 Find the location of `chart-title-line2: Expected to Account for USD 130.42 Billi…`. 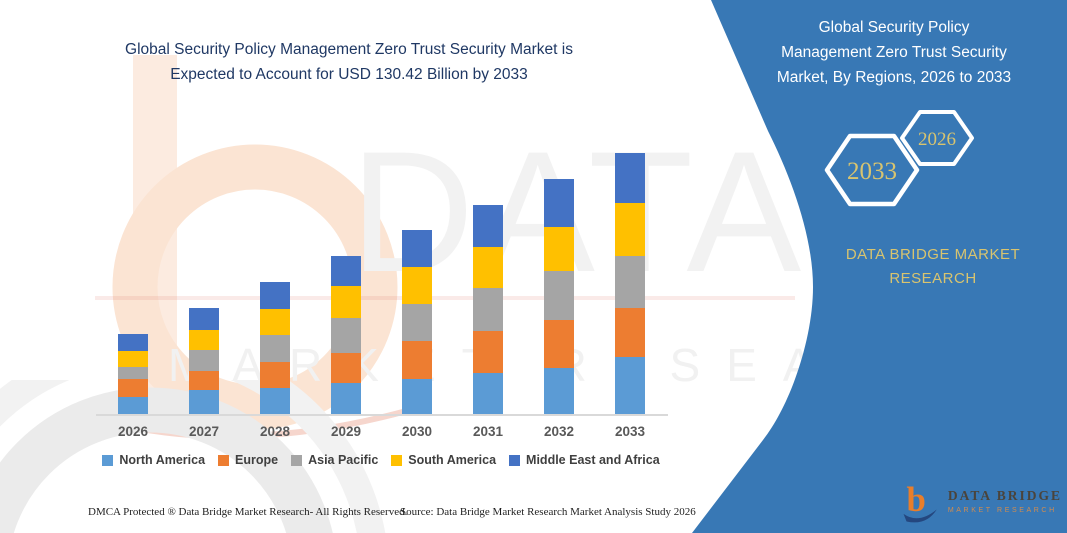

chart-title-line2: Expected to Account for USD 130.42 Billi… is located at coordinates (349, 74).